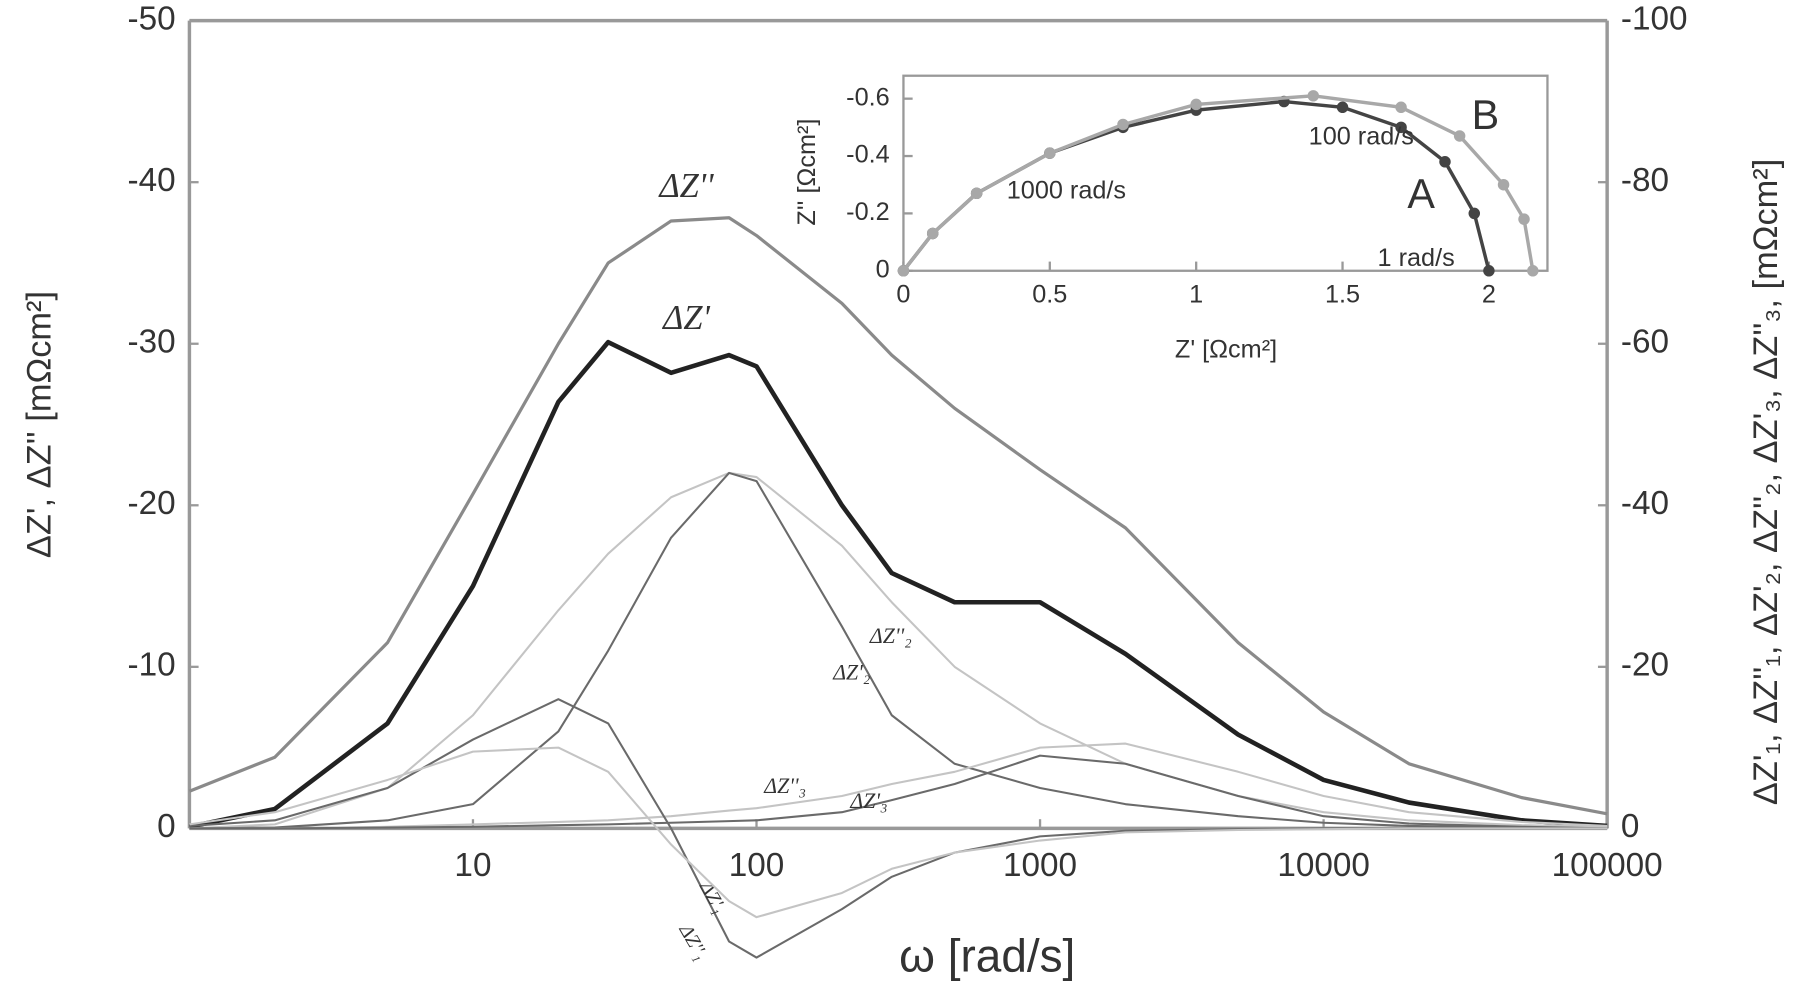  Describe the element at coordinates (1489, 295) in the screenshot. I see `x-tick-label: 2` at that location.